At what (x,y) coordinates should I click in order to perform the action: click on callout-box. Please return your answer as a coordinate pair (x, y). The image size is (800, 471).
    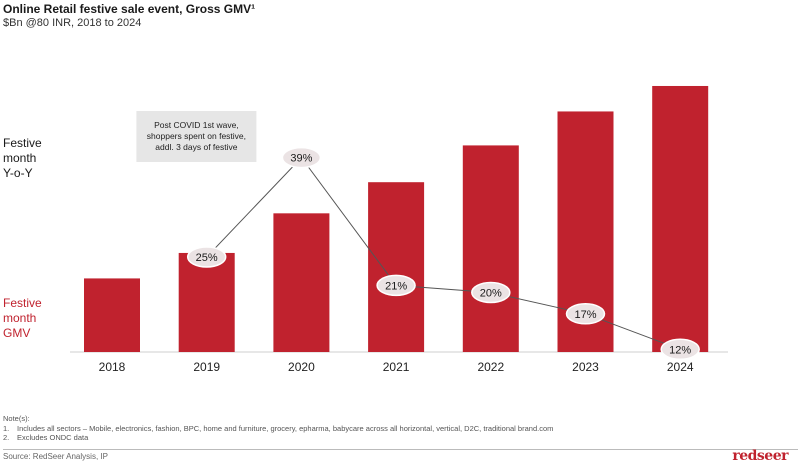
    Looking at the image, I should click on (196, 136).